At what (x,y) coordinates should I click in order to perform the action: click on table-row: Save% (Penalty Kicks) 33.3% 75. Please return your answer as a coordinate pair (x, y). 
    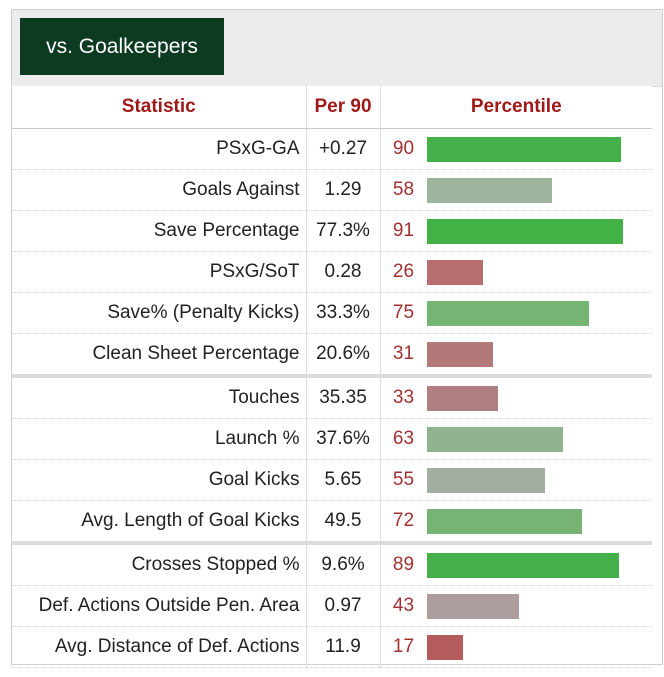
    Looking at the image, I should click on (332, 313).